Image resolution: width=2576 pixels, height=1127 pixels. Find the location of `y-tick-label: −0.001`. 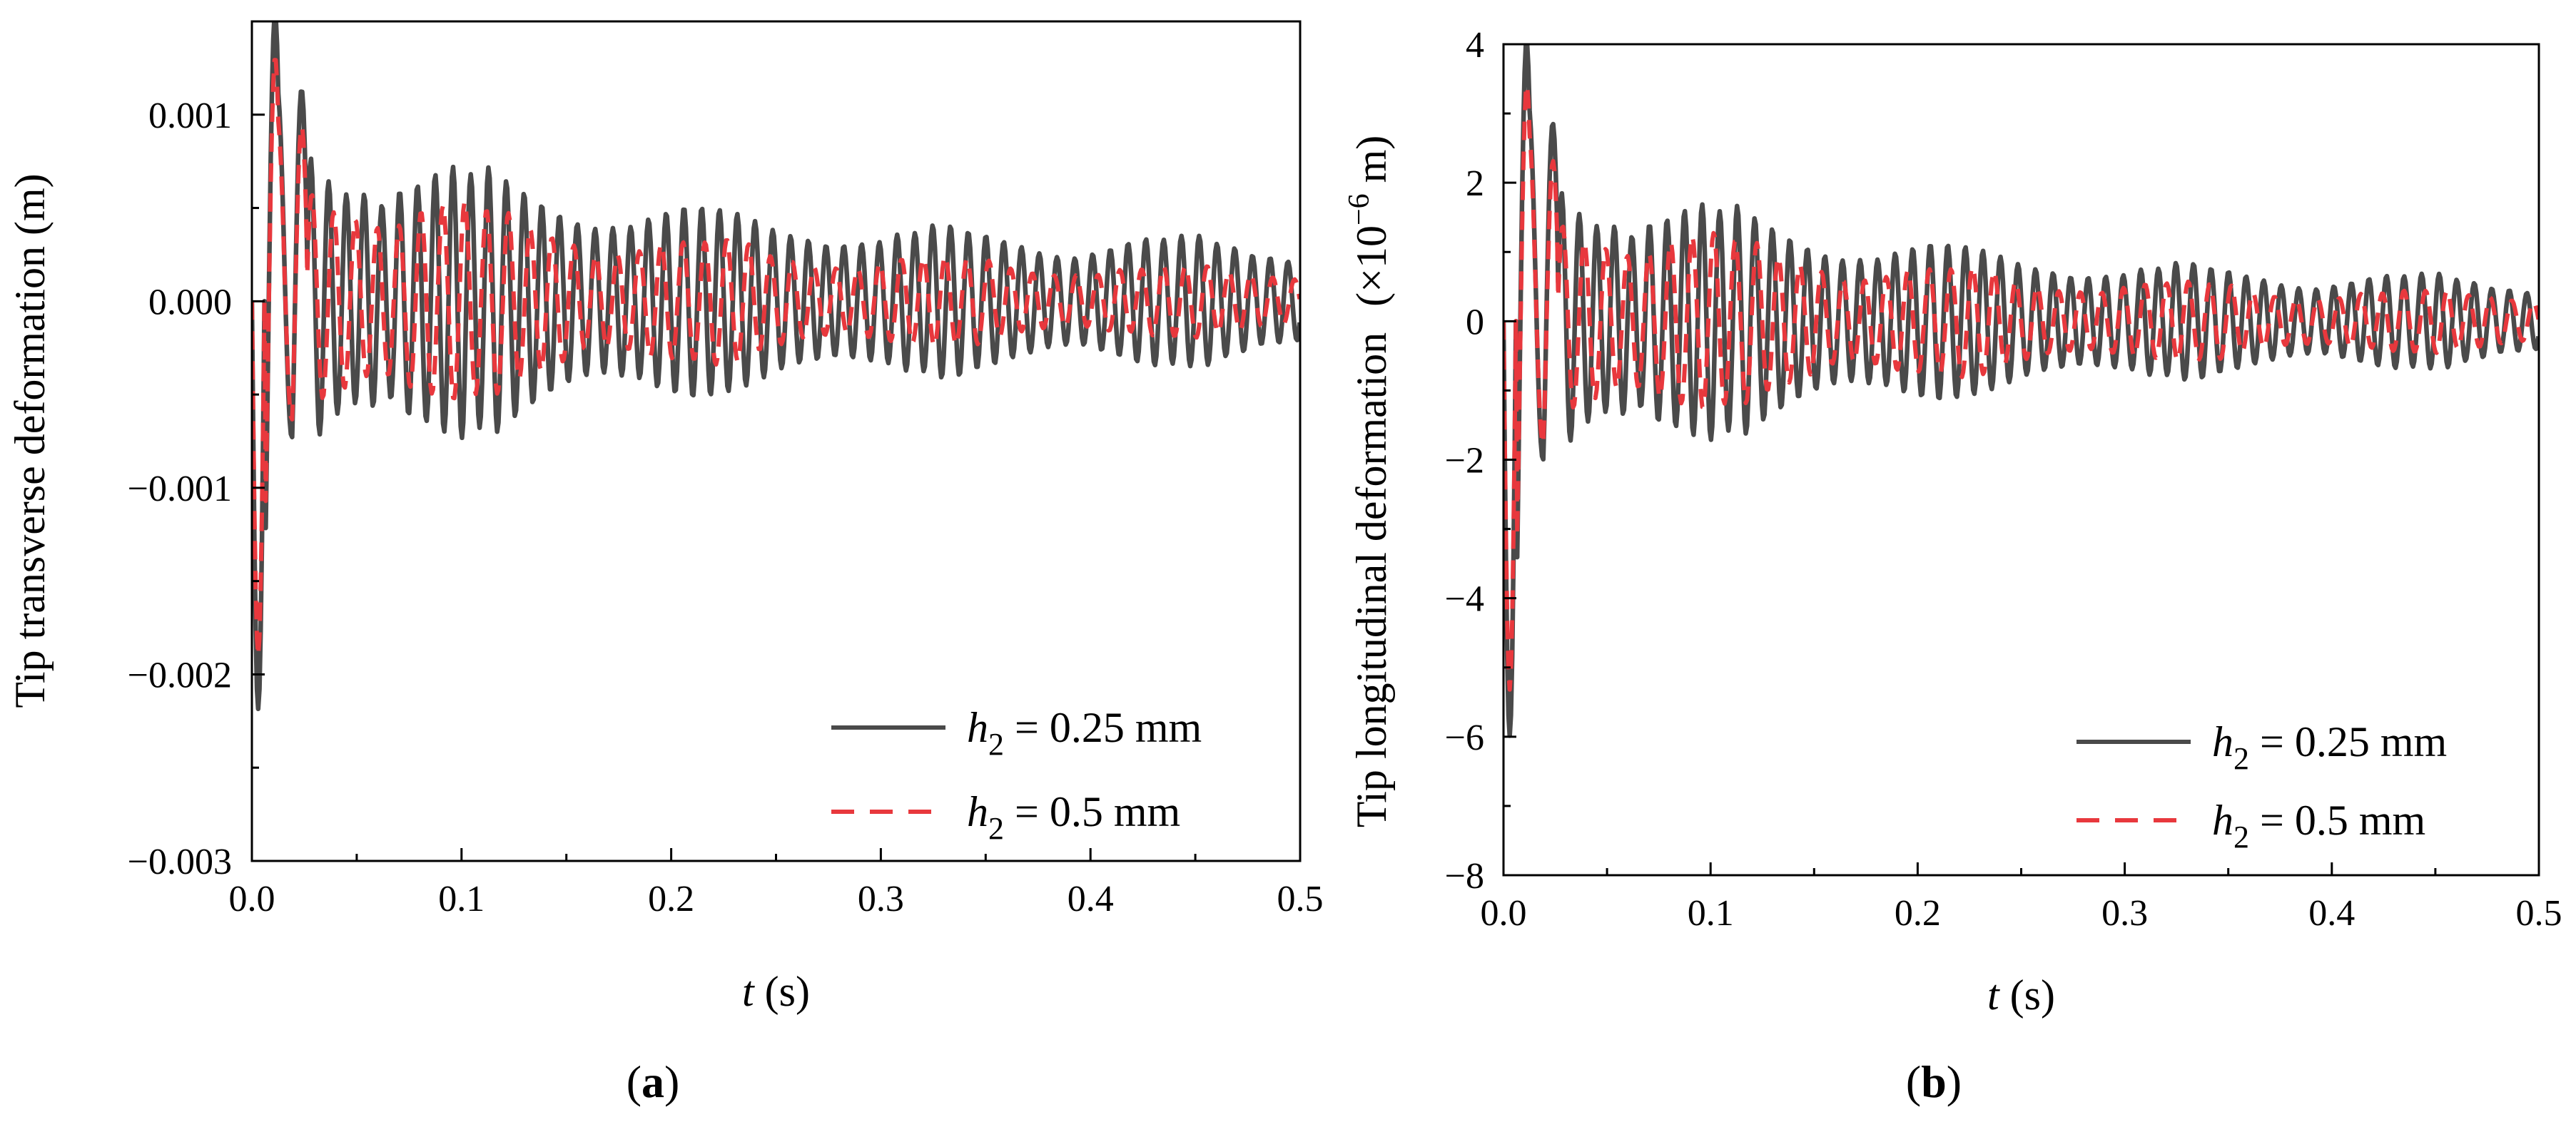

y-tick-label: −0.001 is located at coordinates (180, 489).